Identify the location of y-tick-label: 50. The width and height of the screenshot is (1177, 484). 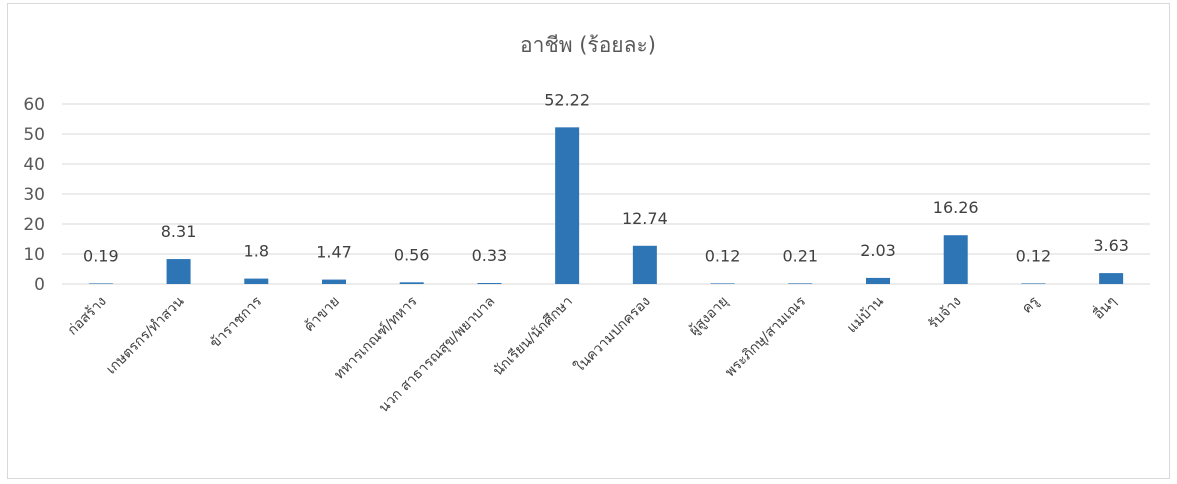
(34, 135).